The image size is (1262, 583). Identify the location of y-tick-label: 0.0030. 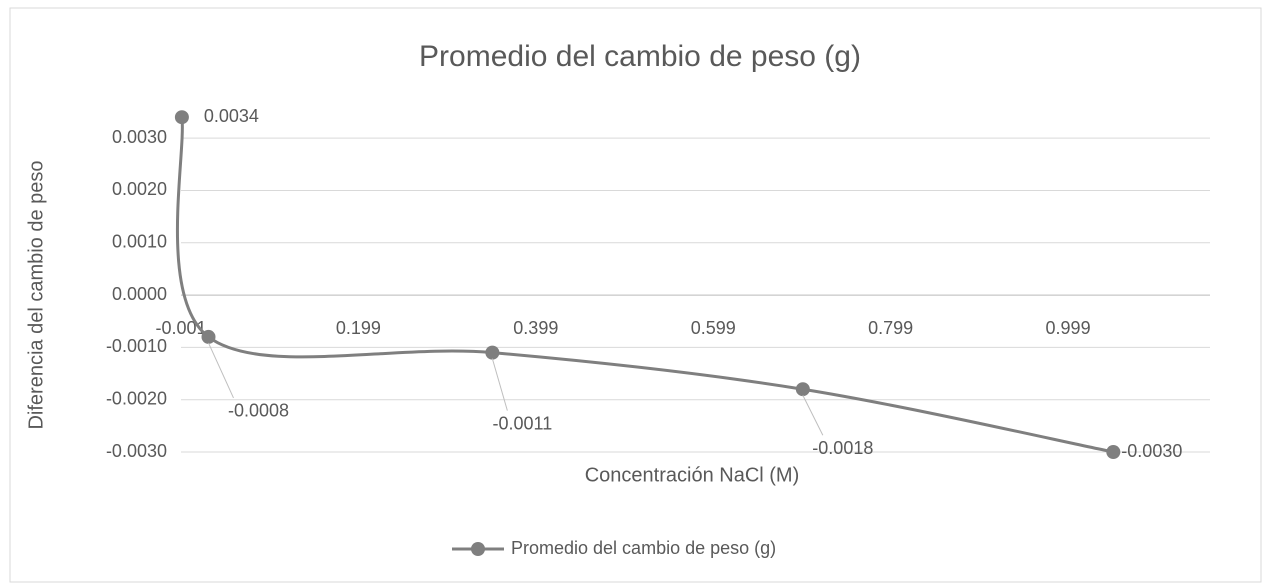
(139, 137).